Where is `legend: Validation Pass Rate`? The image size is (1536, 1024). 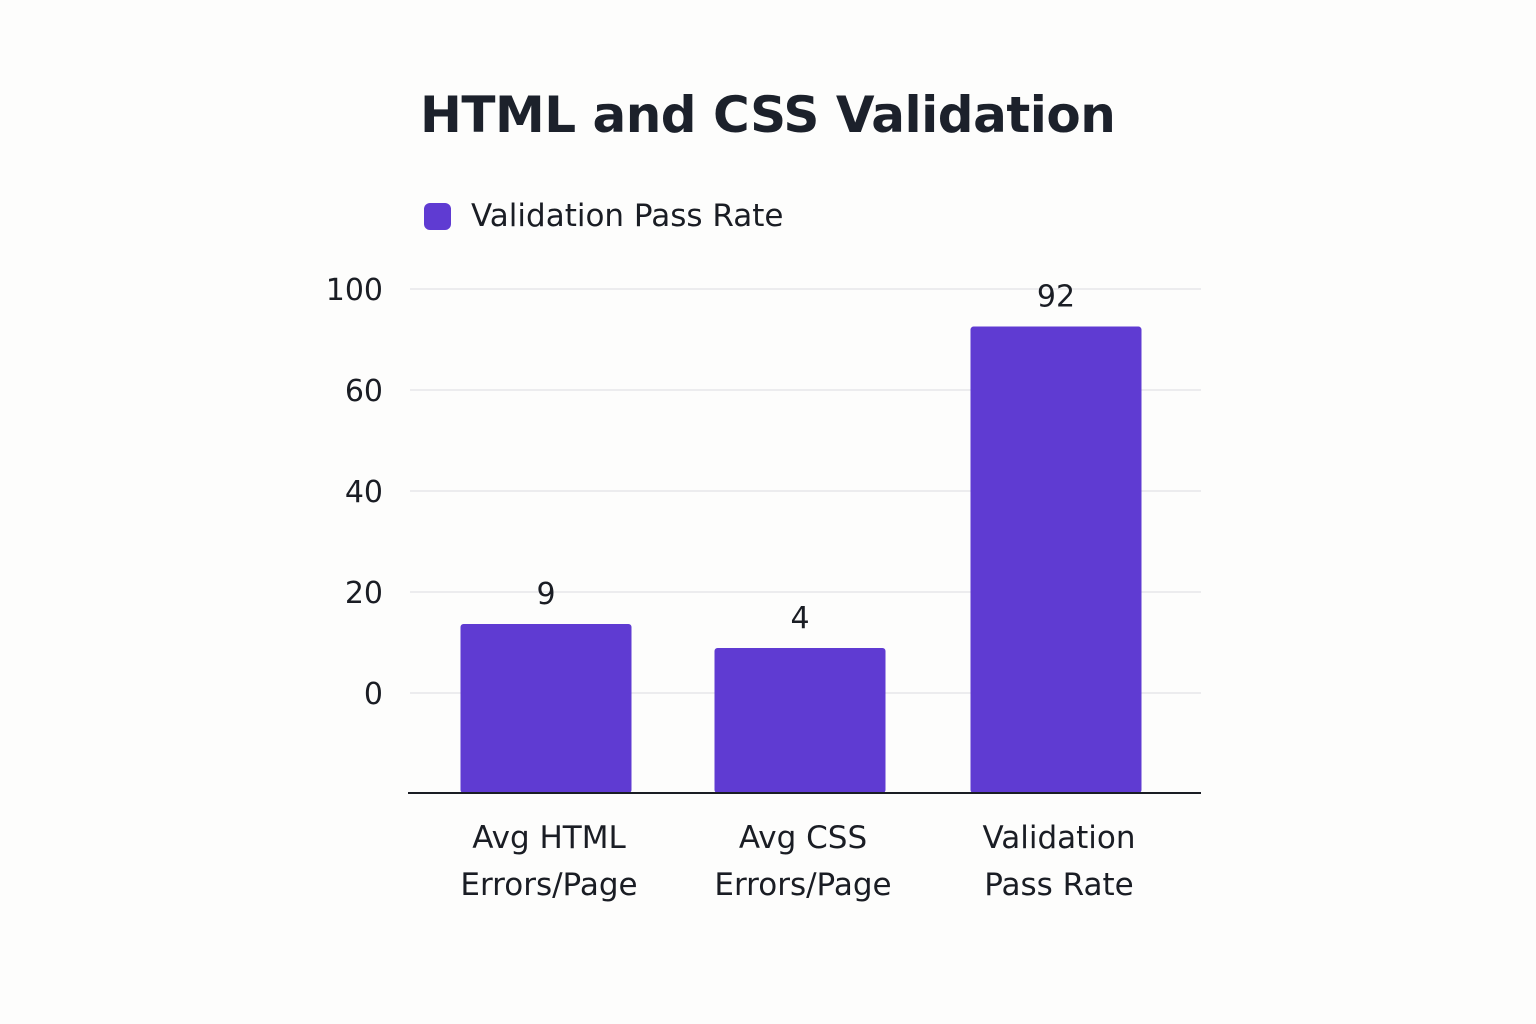
legend: Validation Pass Rate is located at coordinates (603, 216).